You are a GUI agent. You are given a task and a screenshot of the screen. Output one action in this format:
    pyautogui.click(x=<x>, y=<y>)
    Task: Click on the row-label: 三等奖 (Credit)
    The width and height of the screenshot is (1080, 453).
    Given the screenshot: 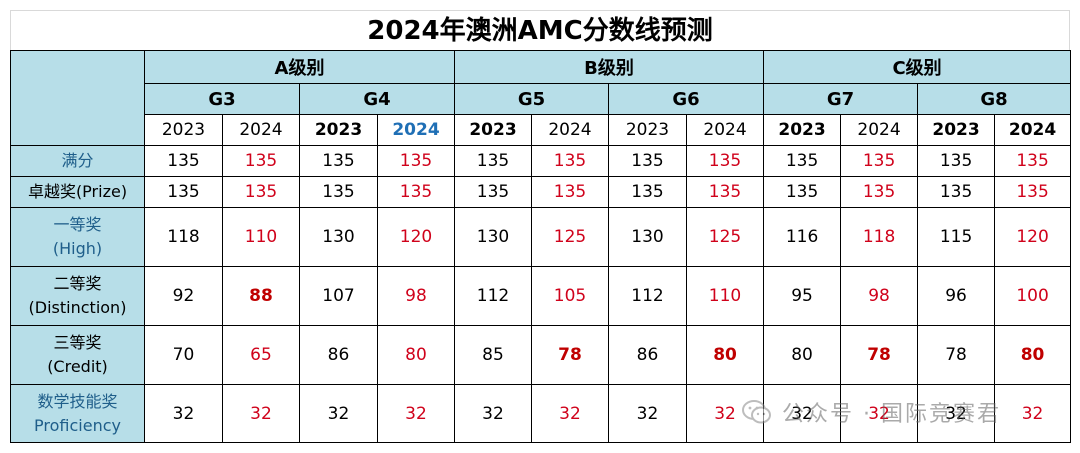 What is the action you would take?
    pyautogui.click(x=77, y=355)
    